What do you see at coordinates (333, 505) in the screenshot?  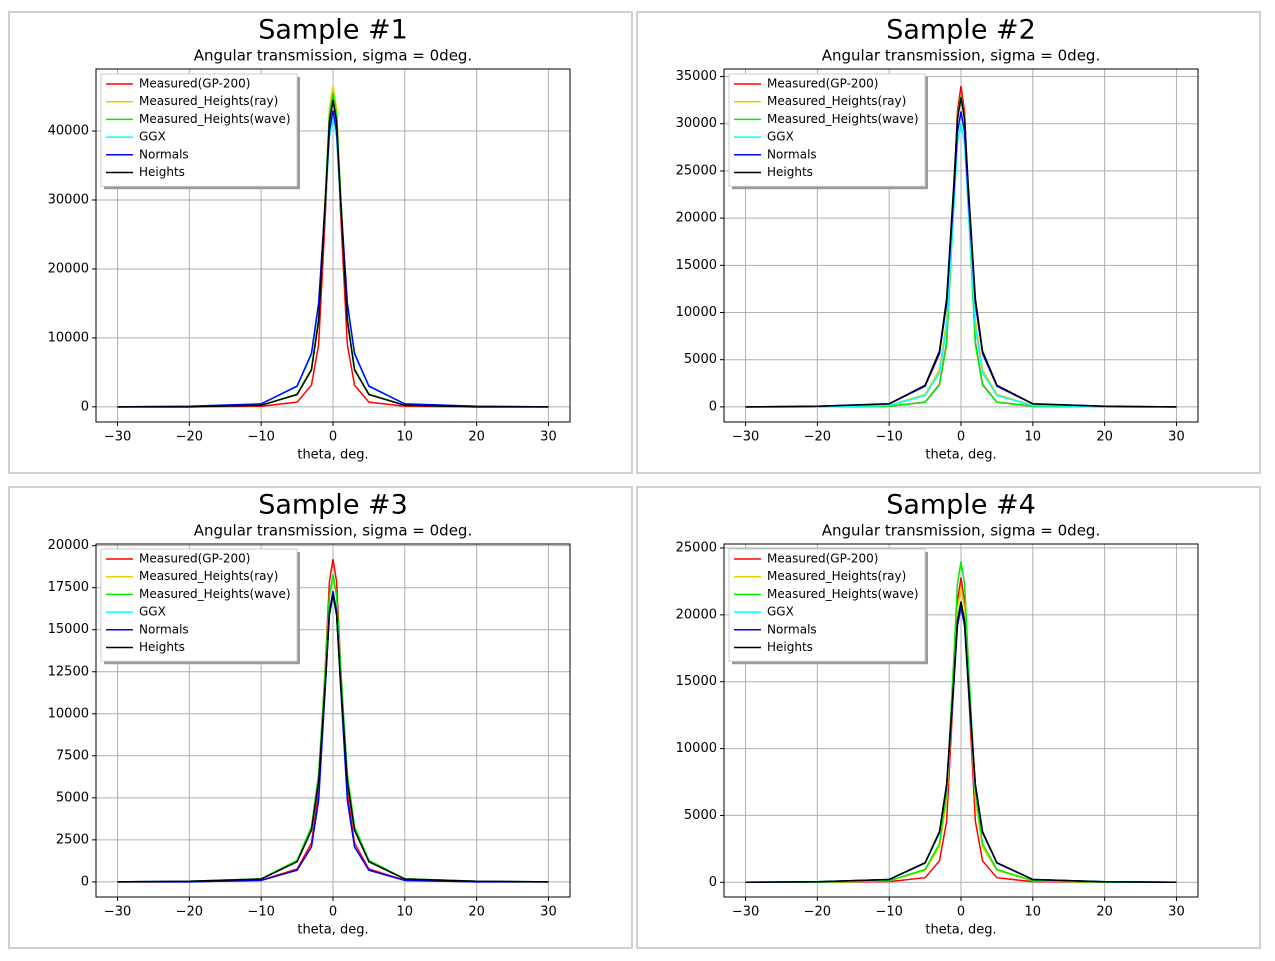 I see `chart-title: Sample #3` at bounding box center [333, 505].